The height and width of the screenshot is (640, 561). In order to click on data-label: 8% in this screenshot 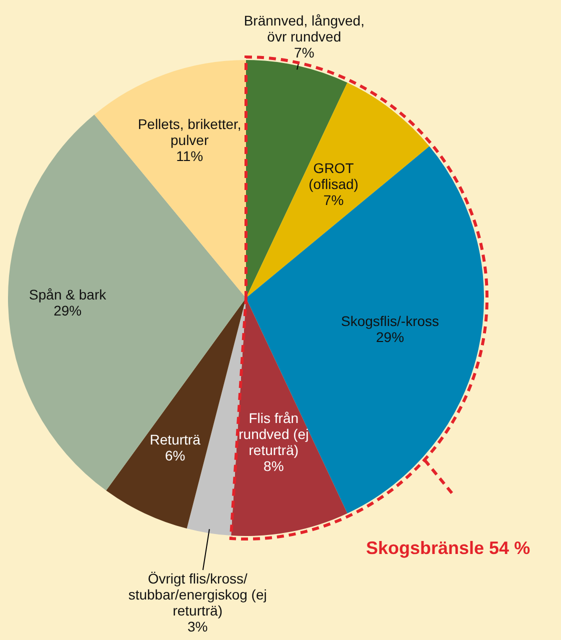, I will do `click(274, 466)`.